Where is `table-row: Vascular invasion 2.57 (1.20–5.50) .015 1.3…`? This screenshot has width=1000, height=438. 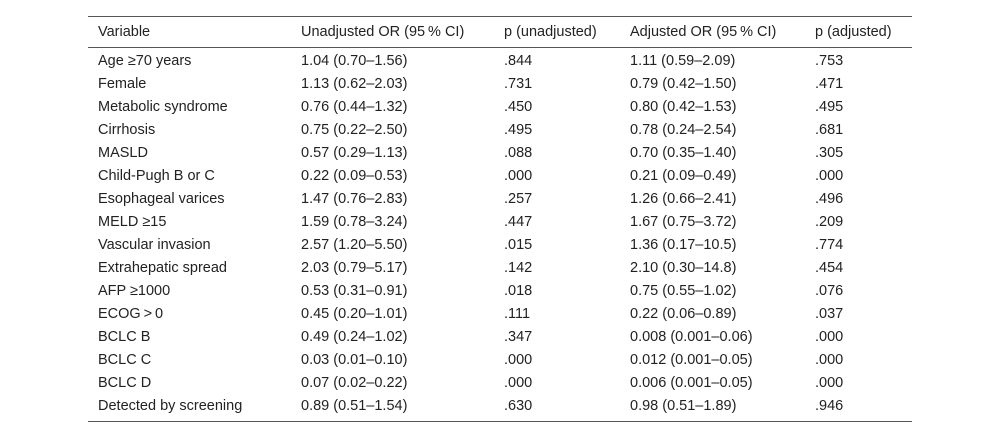 table-row: Vascular invasion 2.57 (1.20–5.50) .015 1.3… is located at coordinates (500, 244).